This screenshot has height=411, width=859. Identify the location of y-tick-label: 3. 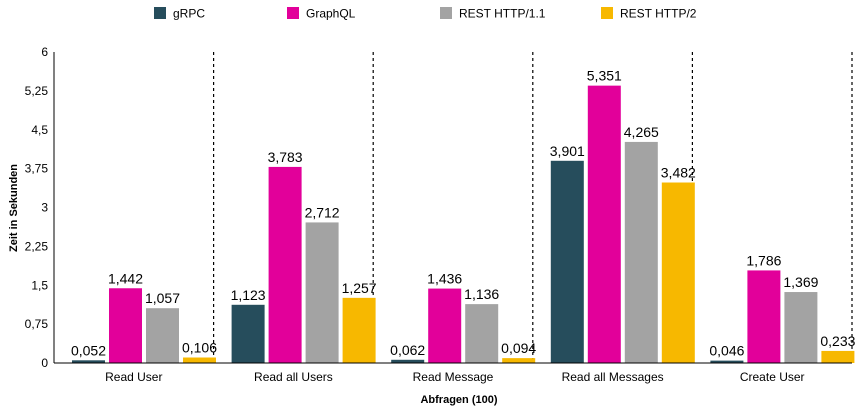
(44, 208).